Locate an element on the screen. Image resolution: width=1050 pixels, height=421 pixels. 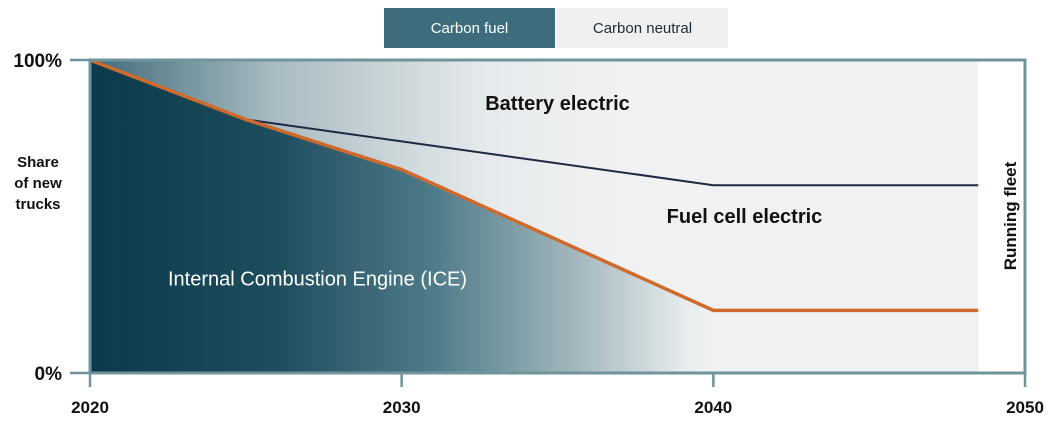
y-axis-label: Share of new trucks is located at coordinates (38, 183).